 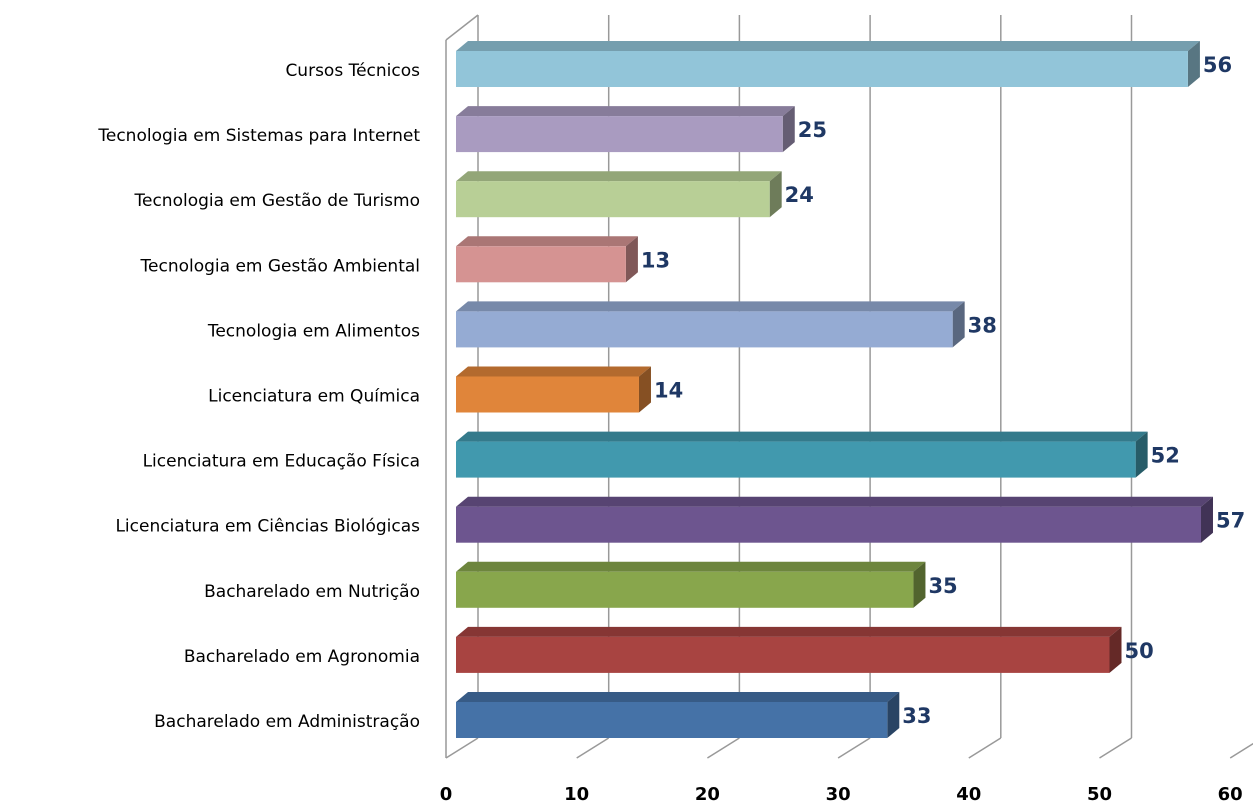 I want to click on value-label: 52, so click(x=1165, y=456).